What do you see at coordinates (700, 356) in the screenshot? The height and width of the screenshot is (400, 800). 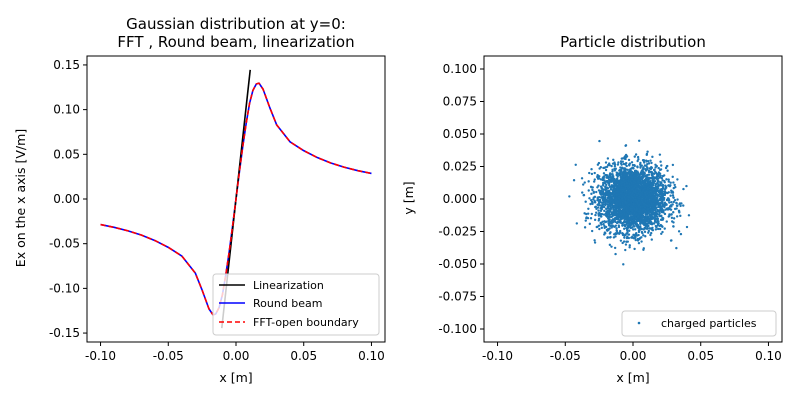 I see `right-chart-x-tick-label: 0.05` at bounding box center [700, 356].